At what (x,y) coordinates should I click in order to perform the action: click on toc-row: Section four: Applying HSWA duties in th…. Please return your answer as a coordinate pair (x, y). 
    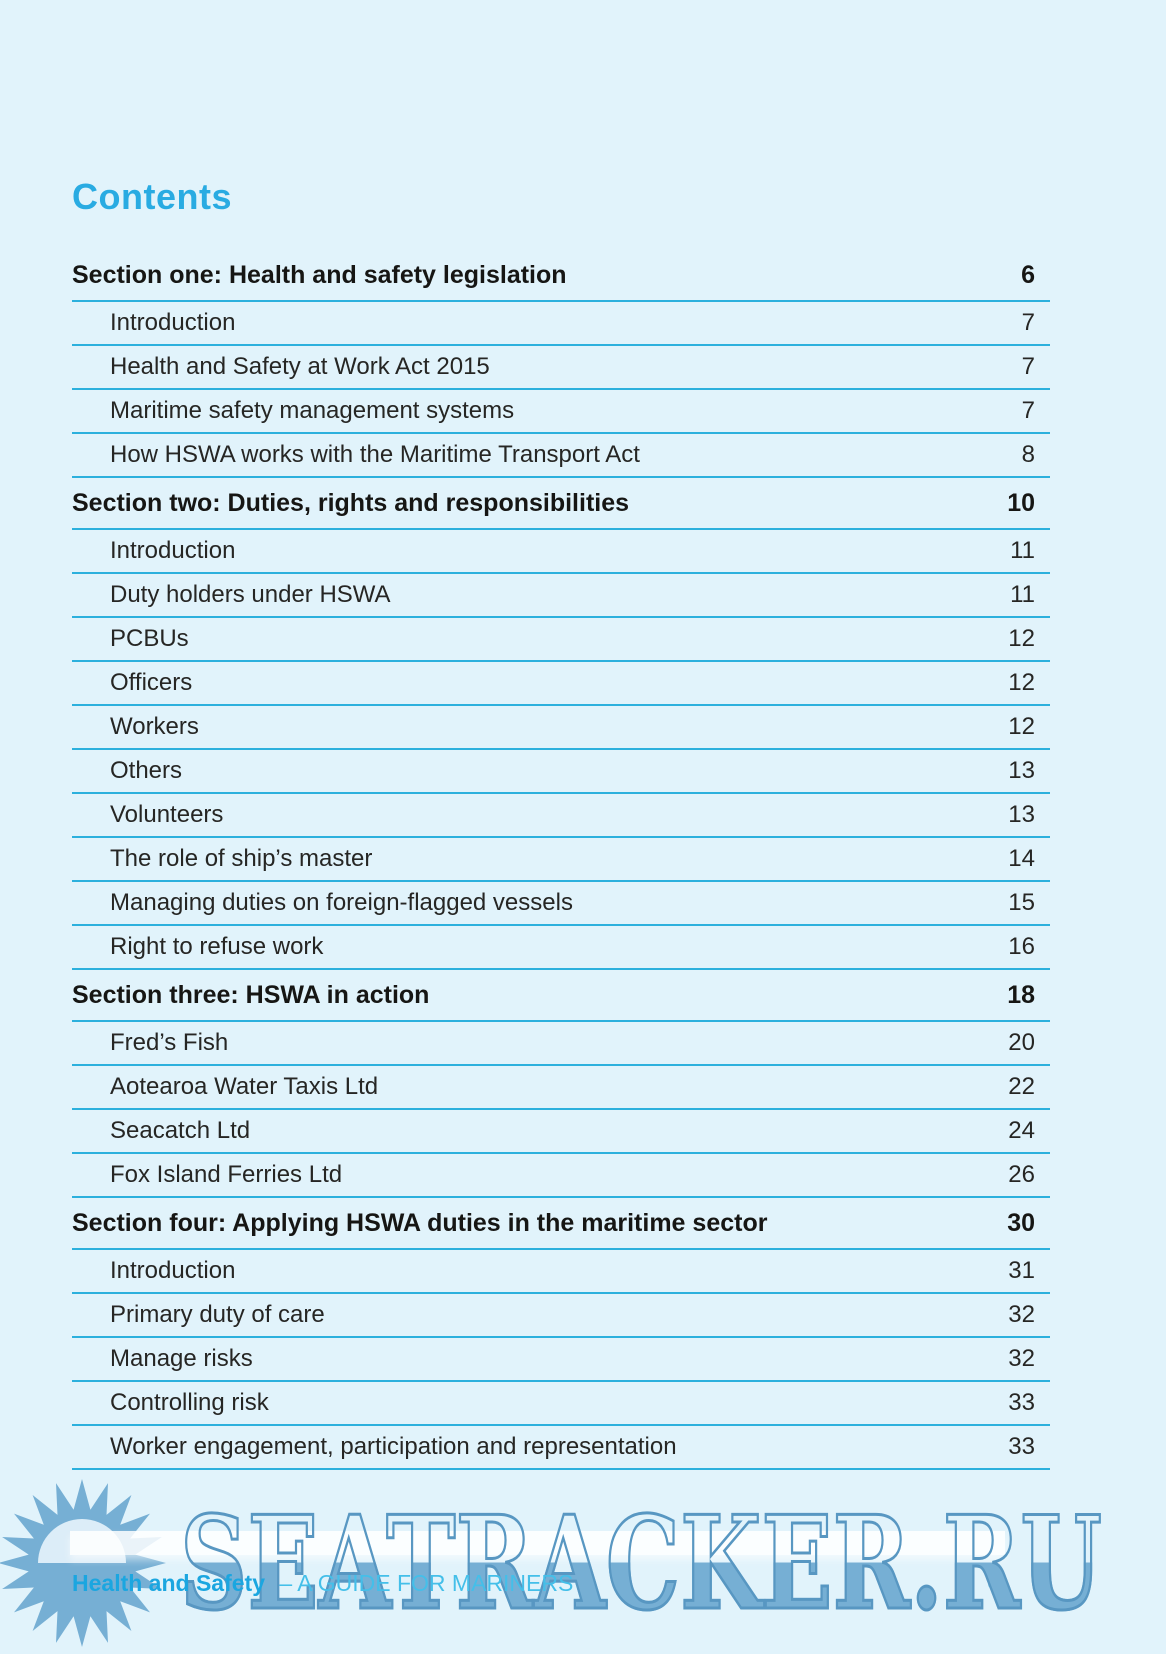
    Looking at the image, I should click on (561, 1224).